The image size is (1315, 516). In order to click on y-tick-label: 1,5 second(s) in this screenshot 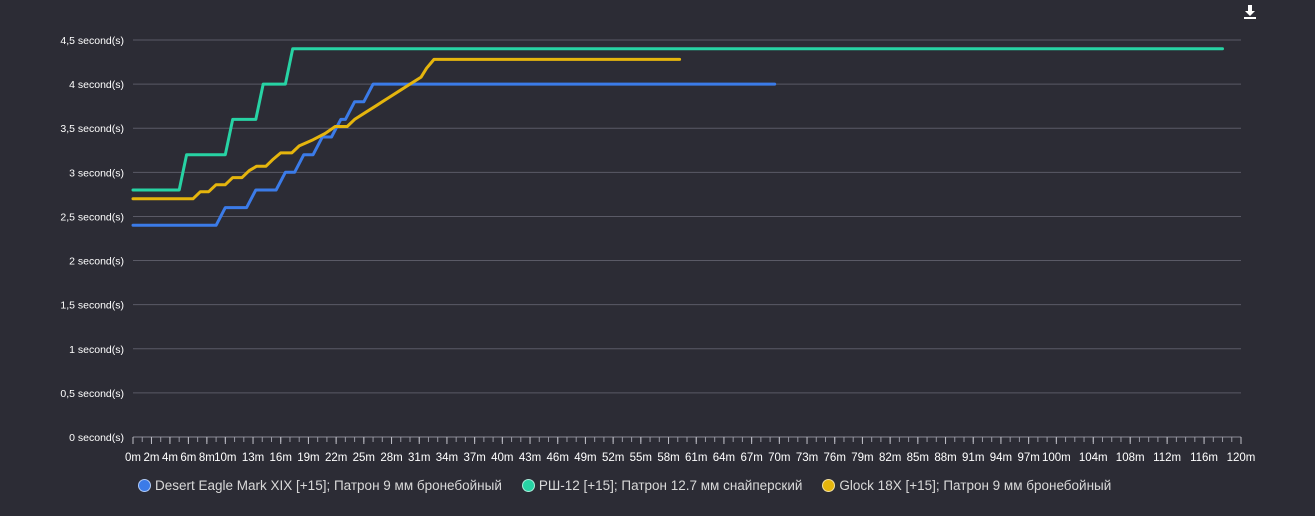, I will do `click(92, 306)`.